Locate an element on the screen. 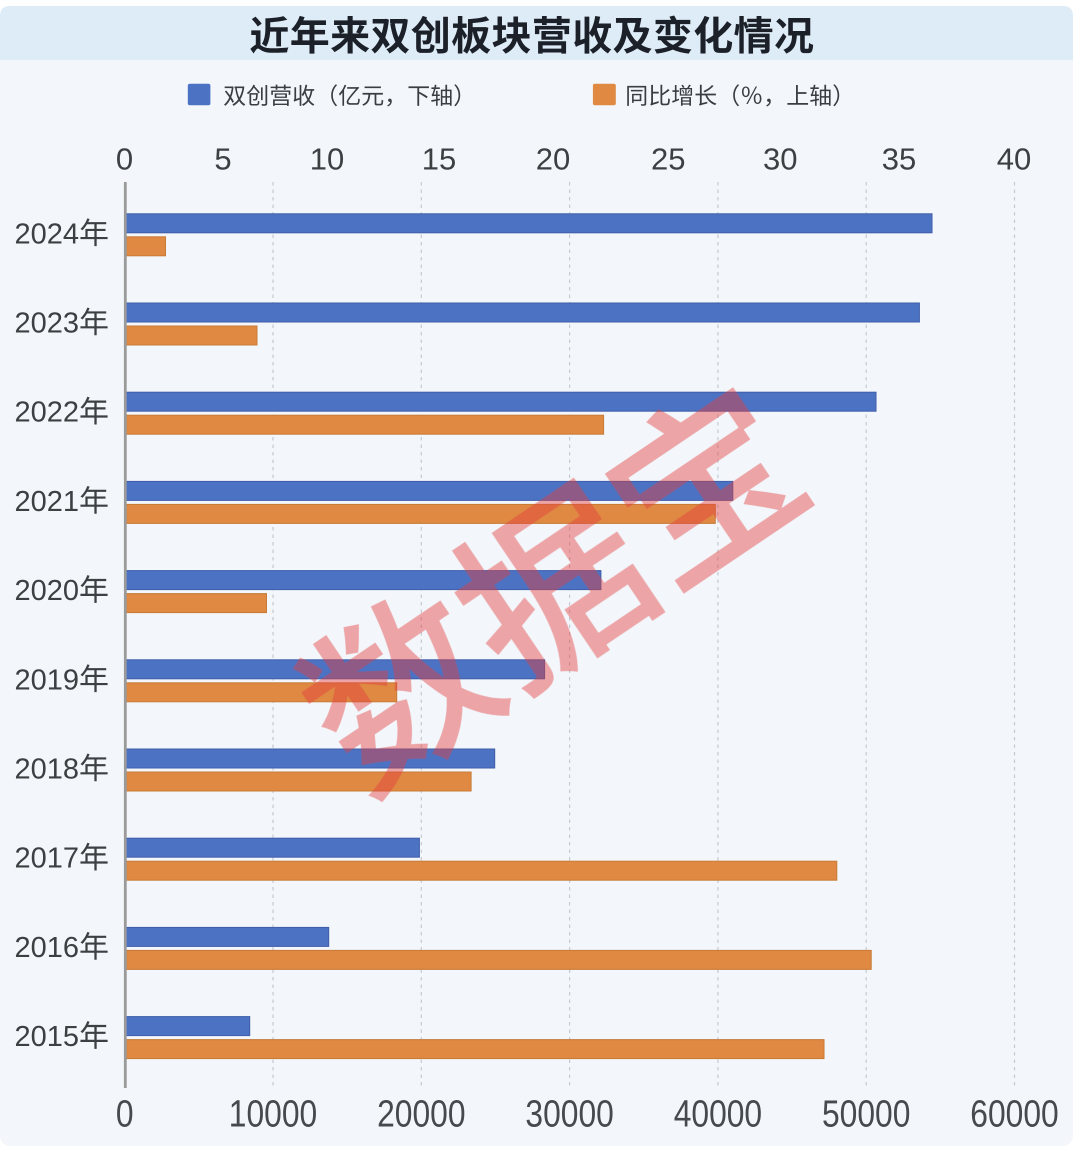 The width and height of the screenshot is (1080, 1162). svg-text: 2024 is located at coordinates (46, 234).